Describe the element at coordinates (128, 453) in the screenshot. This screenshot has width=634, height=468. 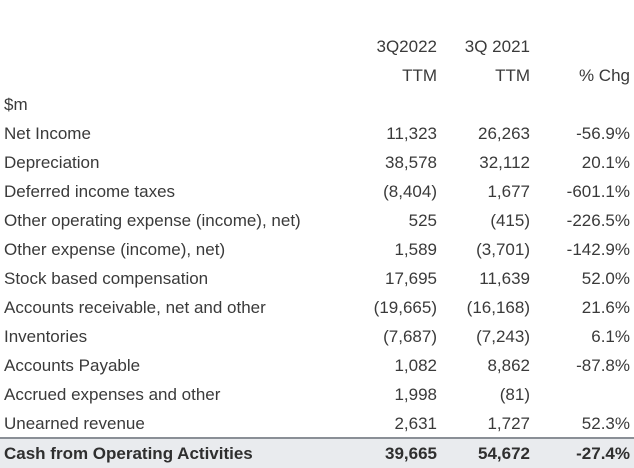
I see `total-label: Cash from Operating Activities` at that location.